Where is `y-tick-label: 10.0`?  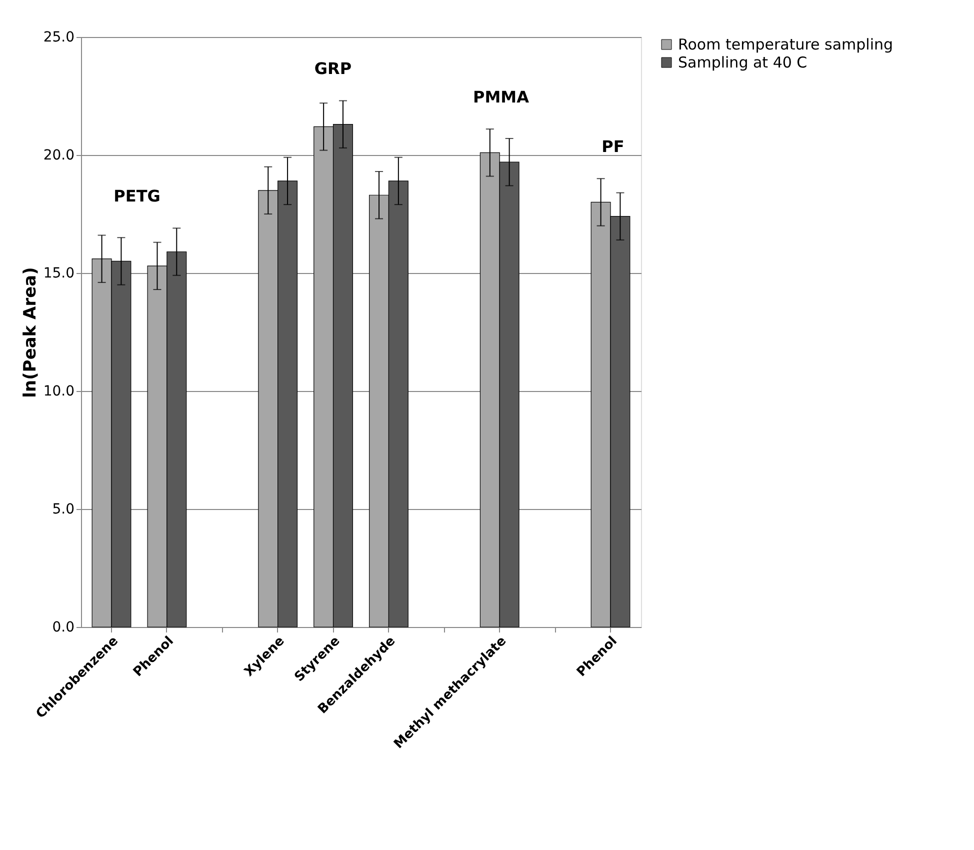 y-tick-label: 10.0 is located at coordinates (58, 392).